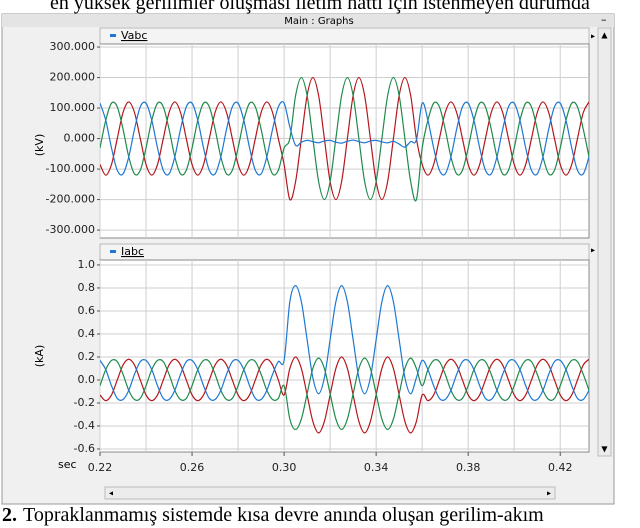  What do you see at coordinates (468, 467) in the screenshot?
I see `x-tick-label: 0.38` at bounding box center [468, 467].